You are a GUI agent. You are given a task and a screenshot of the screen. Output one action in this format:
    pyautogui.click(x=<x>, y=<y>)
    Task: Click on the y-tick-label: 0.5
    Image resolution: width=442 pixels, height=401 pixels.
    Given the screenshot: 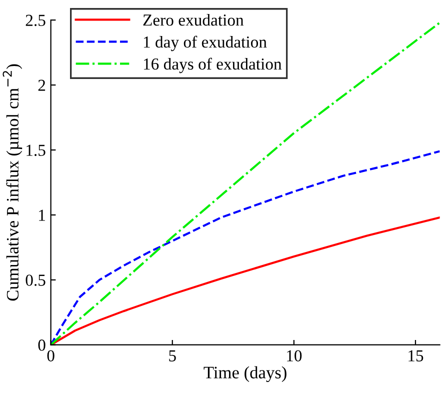 What is the action you would take?
    pyautogui.click(x=36, y=280)
    